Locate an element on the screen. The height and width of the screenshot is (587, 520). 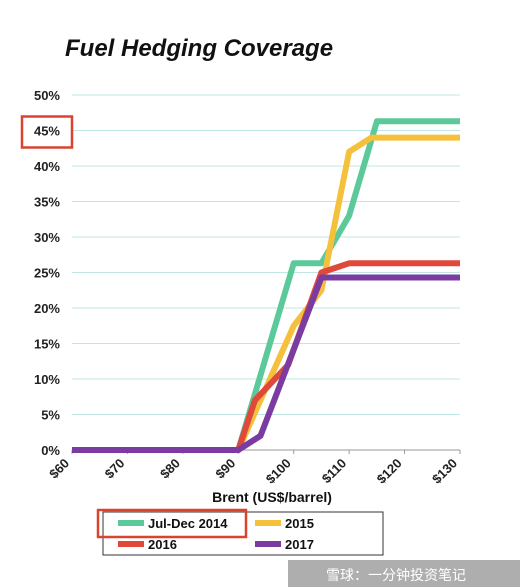
y-tick-highlight-box is located at coordinates (47, 132).